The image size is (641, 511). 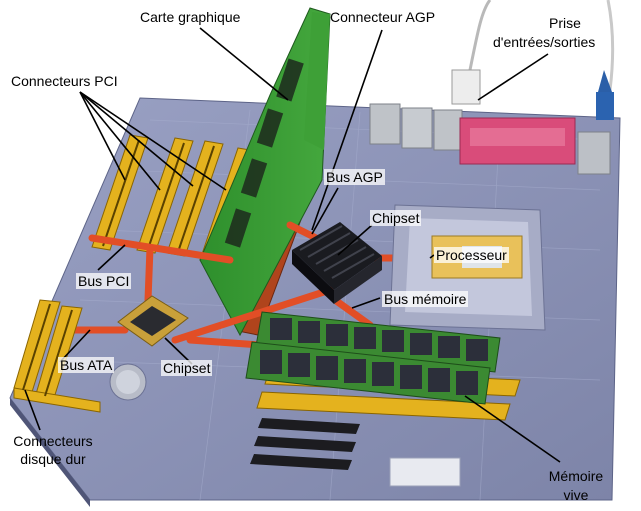 What do you see at coordinates (64, 81) in the screenshot?
I see `label-pci-connectors: Connecteurs PCI` at bounding box center [64, 81].